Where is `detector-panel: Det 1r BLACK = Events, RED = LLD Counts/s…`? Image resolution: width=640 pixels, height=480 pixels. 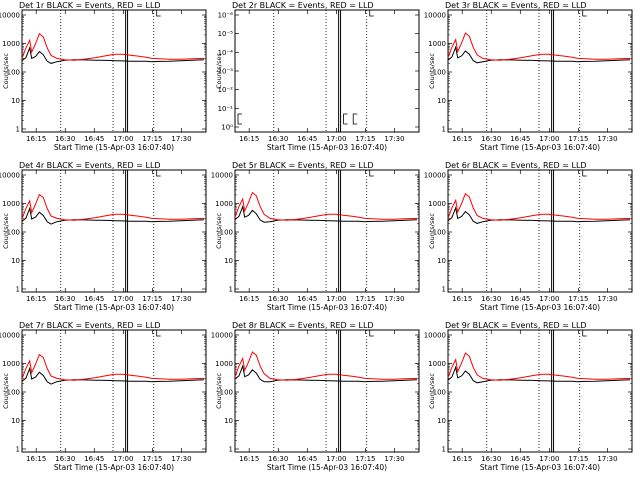 detector-panel: Det 1r BLACK = Events, RED = LLD Counts/s… is located at coordinates (103, 76).